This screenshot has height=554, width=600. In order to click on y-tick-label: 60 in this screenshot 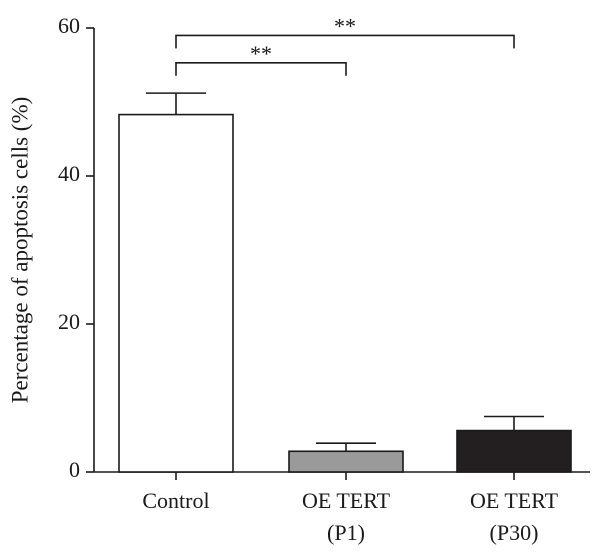, I will do `click(69, 25)`.